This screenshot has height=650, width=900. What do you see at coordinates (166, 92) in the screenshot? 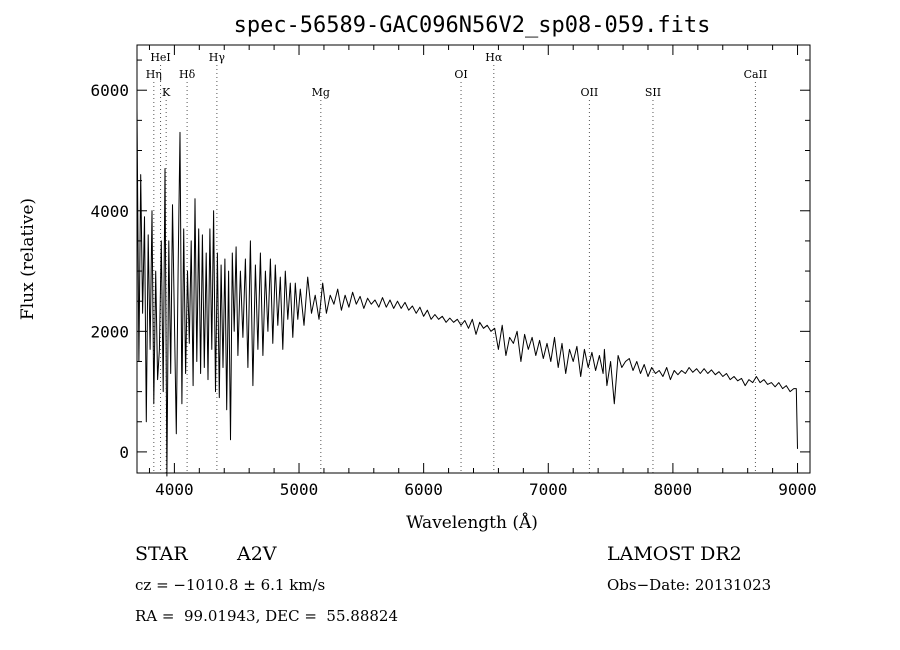
I see `spectral-line-label: K` at bounding box center [166, 92].